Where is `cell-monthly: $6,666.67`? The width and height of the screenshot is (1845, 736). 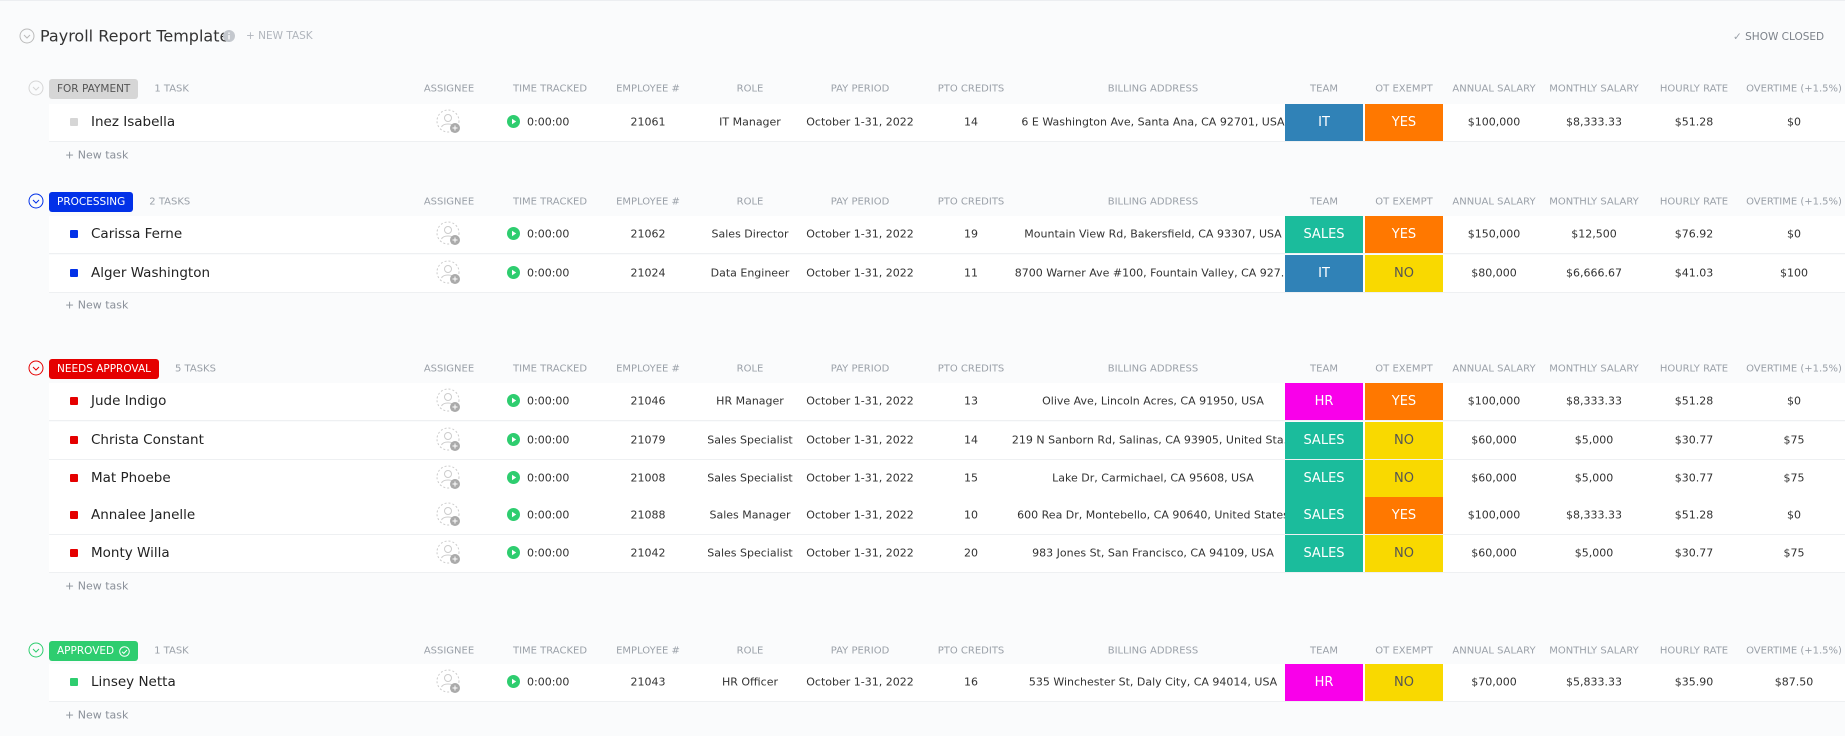
cell-monthly: $6,666.67 is located at coordinates (1594, 273).